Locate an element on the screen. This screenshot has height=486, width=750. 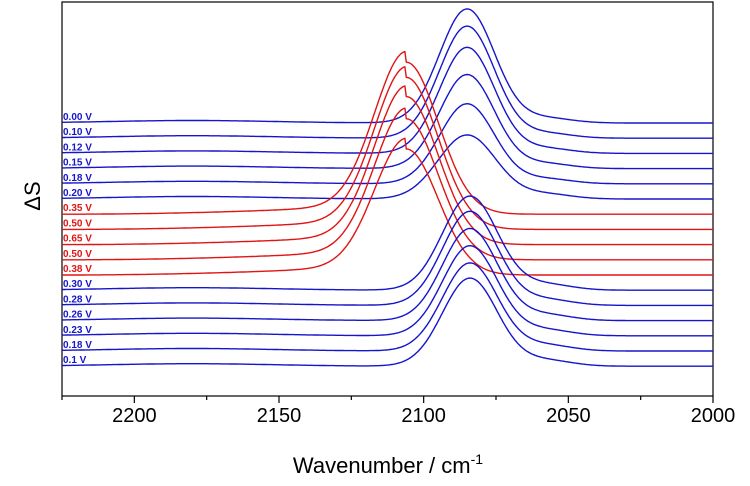
trace-label: 0.38 V is located at coordinates (77, 269).